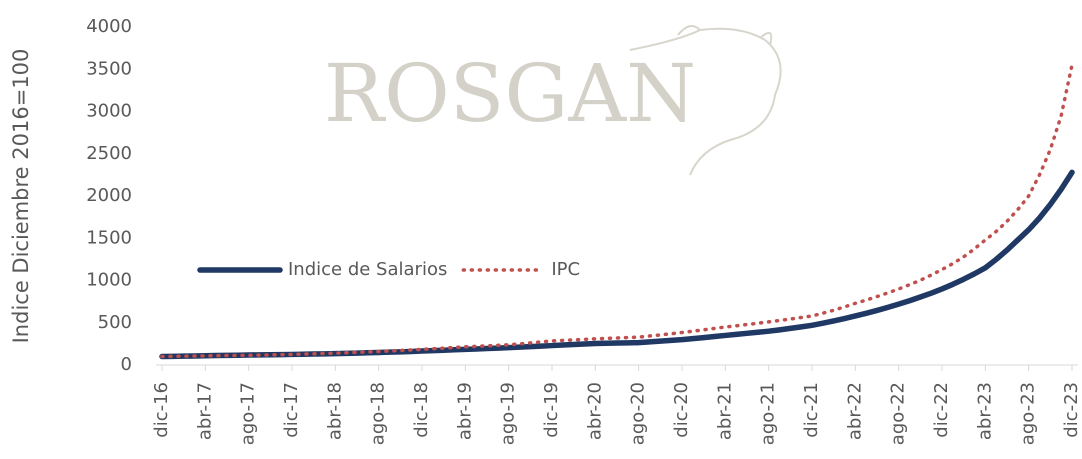 This screenshot has height=459, width=1082. What do you see at coordinates (768, 413) in the screenshot?
I see `x-tick-label: ago-21` at bounding box center [768, 413].